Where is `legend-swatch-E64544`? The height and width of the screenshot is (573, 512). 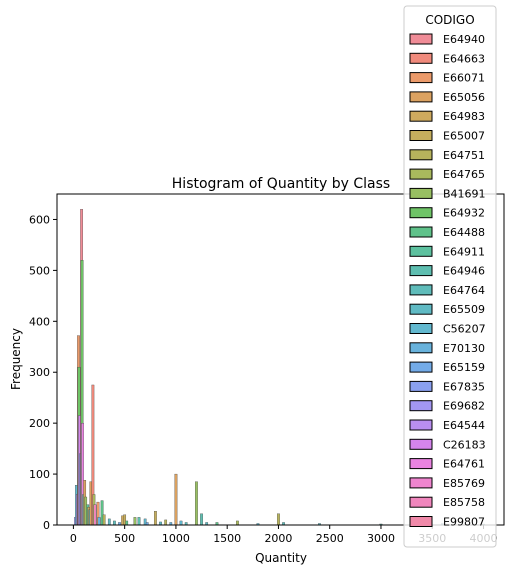 legend-swatch-E64544 is located at coordinates (421, 425).